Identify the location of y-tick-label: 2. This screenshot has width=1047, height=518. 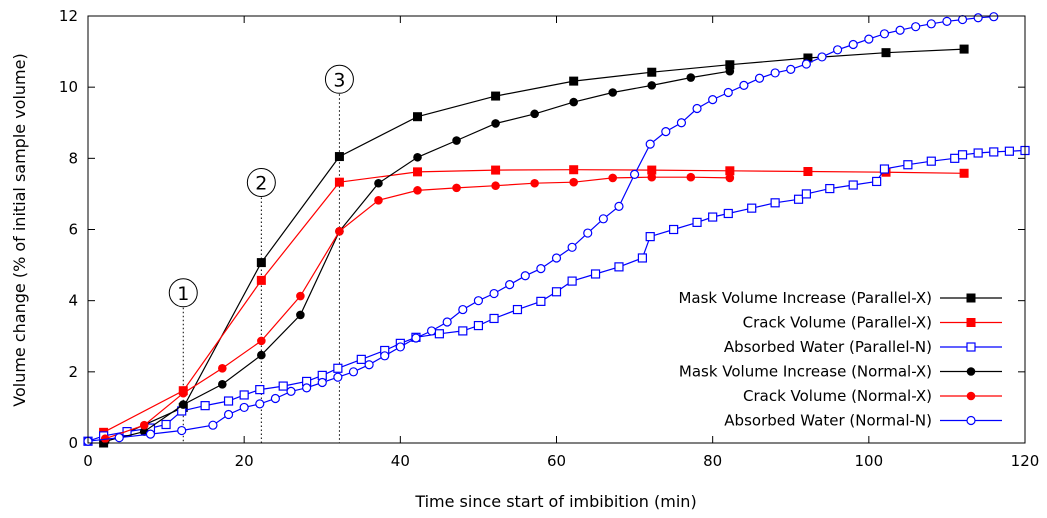
(73, 372).